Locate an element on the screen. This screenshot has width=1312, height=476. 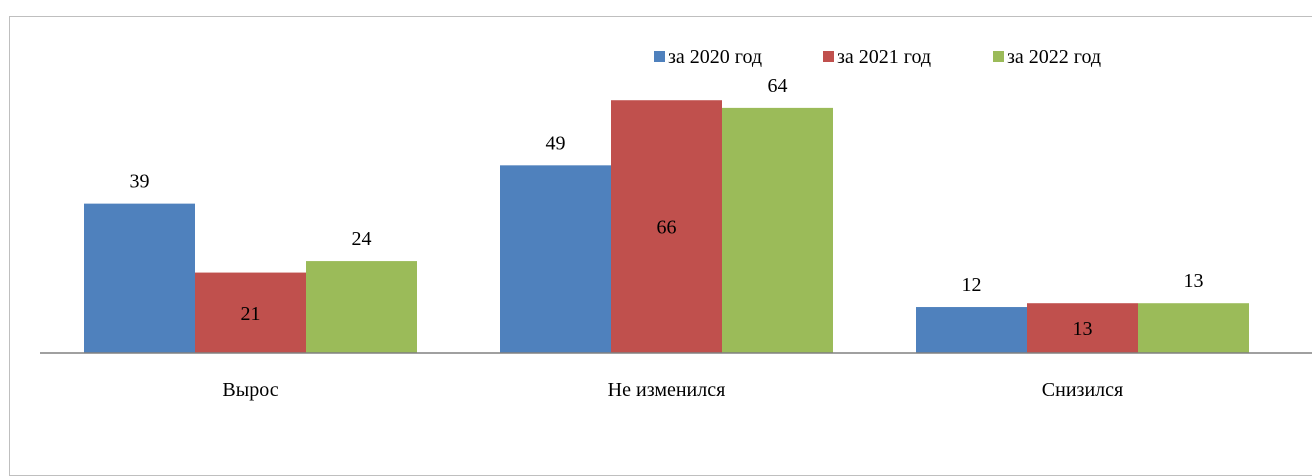
data-label-1-1: 39 is located at coordinates (140, 182).